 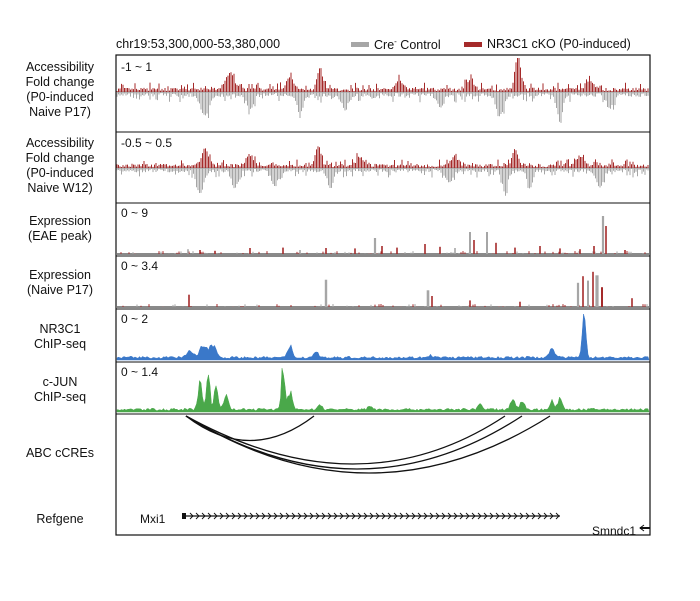 What do you see at coordinates (147, 143) in the screenshot?
I see `range-atac-w12: -0.5 ~ 0.5` at bounding box center [147, 143].